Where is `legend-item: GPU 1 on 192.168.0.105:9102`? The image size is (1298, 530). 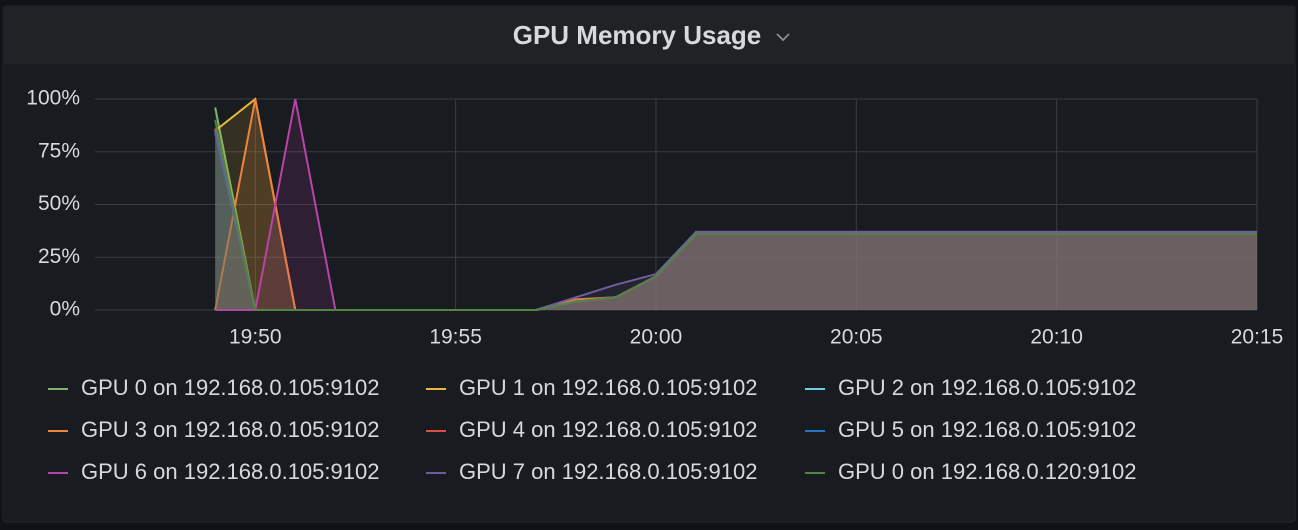
legend-item: GPU 1 on 192.168.0.105:9102 is located at coordinates (591, 387).